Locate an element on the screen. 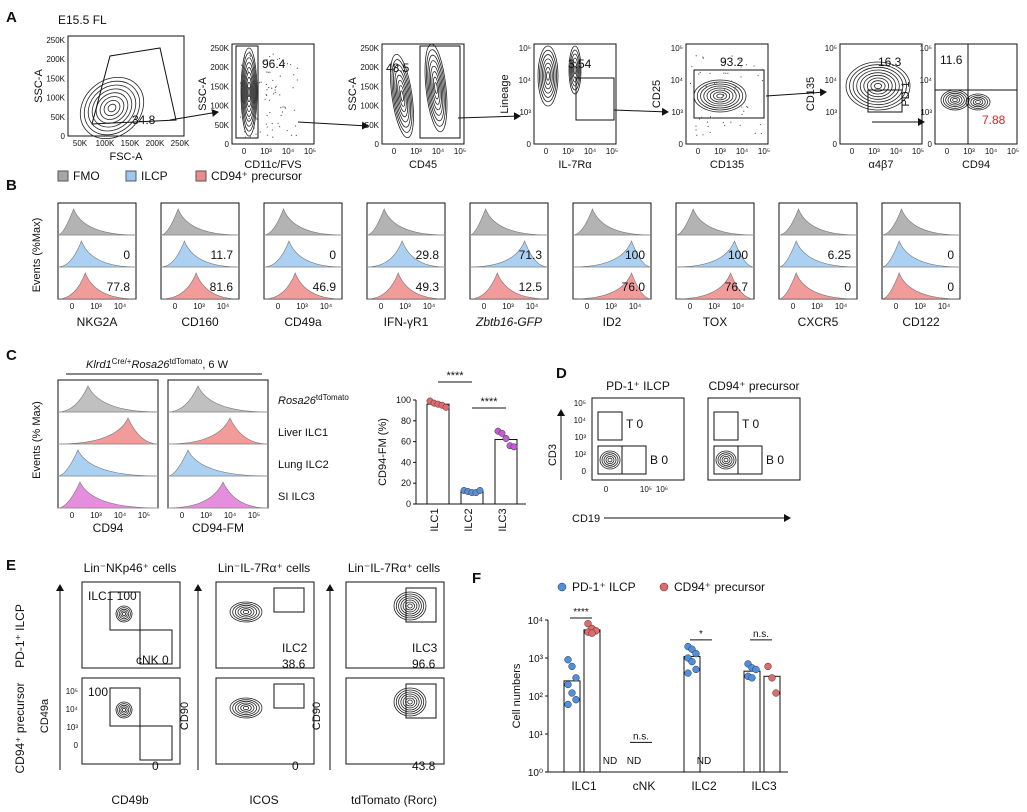 This screenshot has height=812, width=1027. y-tick-label: 50K is located at coordinates (58, 117).